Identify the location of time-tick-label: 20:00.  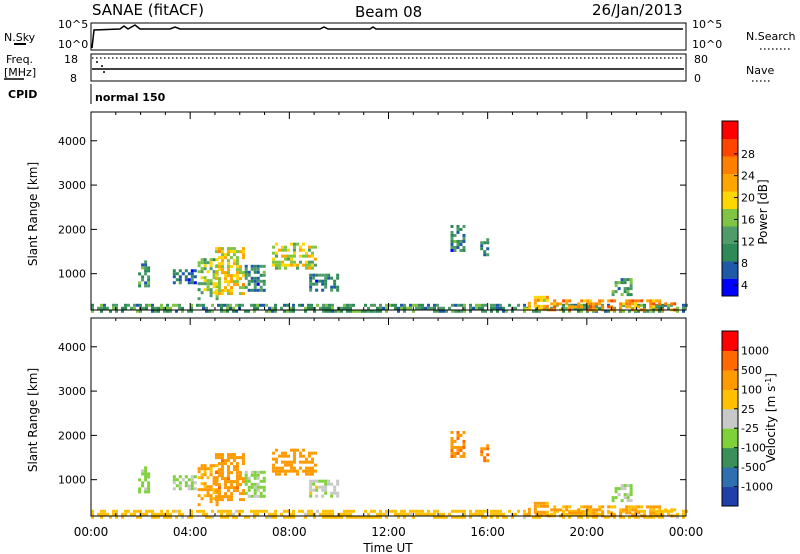
(587, 532).